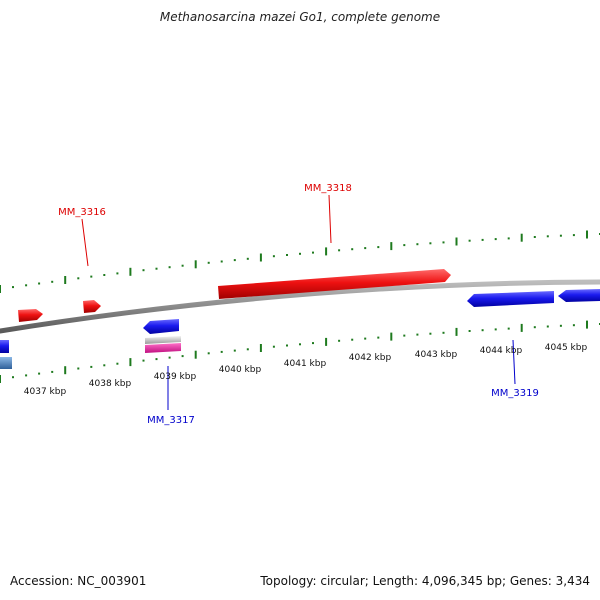 This screenshot has height=600, width=600. What do you see at coordinates (45, 392) in the screenshot?
I see `kbp-label: 4037 kbp` at bounding box center [45, 392].